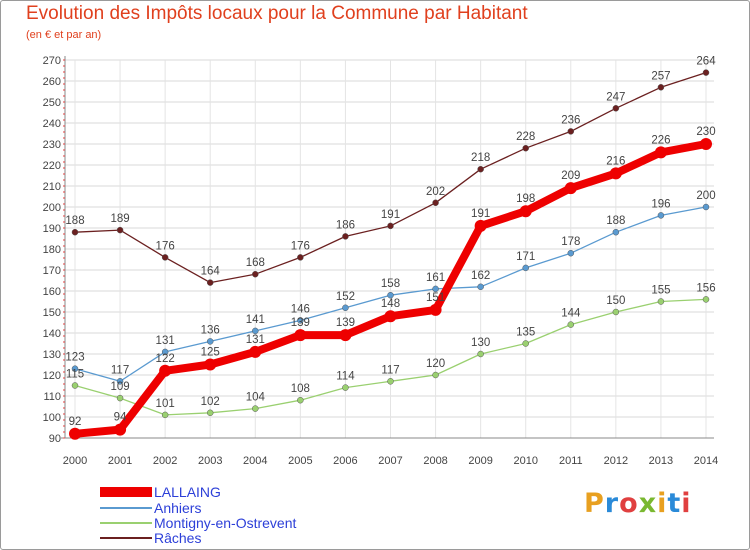  Describe the element at coordinates (480, 158) in the screenshot. I see `data-label-raches: 218` at that location.